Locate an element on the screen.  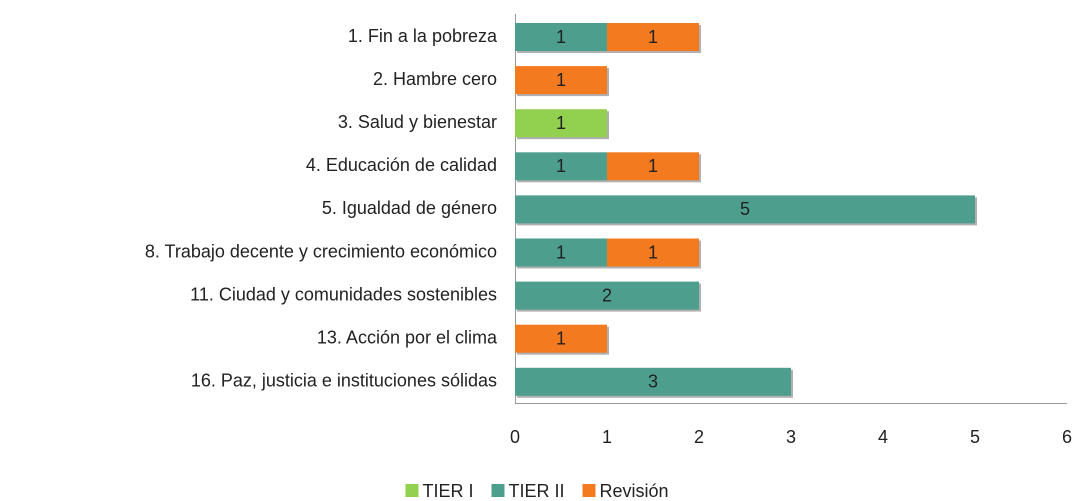
x-tick-label: 6 is located at coordinates (1067, 437).